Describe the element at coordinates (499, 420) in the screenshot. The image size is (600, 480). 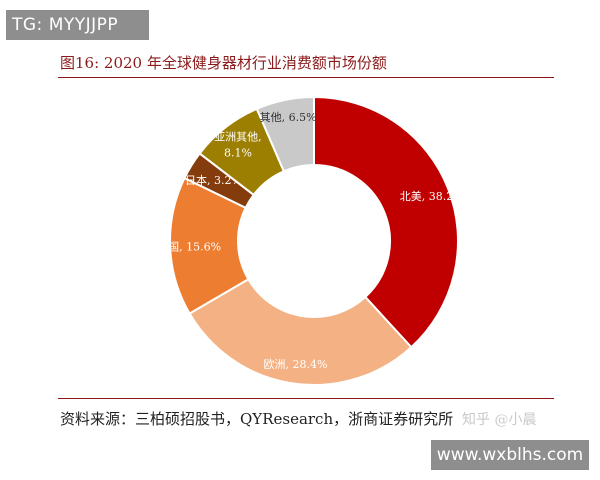
I see `zhihu-watermark: 知乎 @小晨` at that location.